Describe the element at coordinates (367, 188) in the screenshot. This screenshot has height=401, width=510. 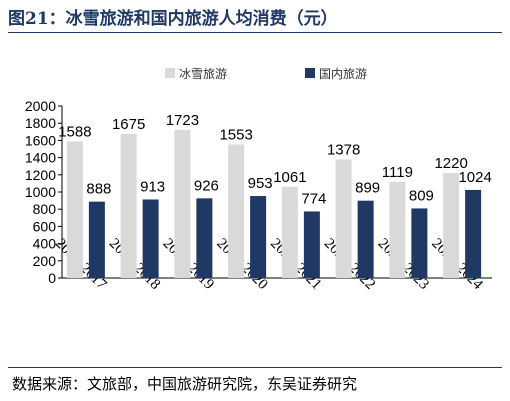
I see `data-label-domestic: 899` at that location.